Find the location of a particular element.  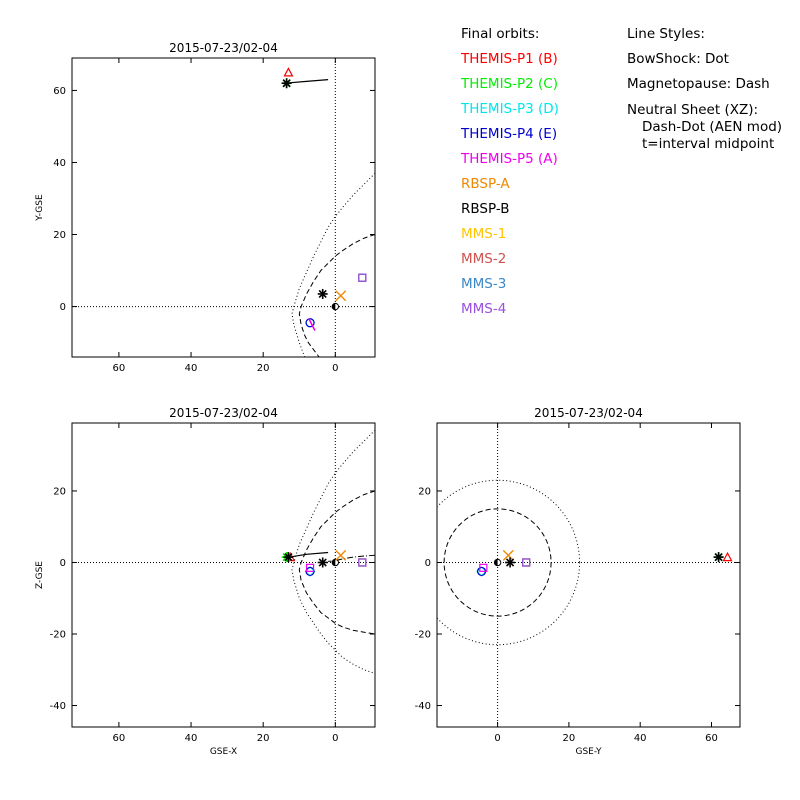

bowshock-circle is located at coordinates (509, 562).